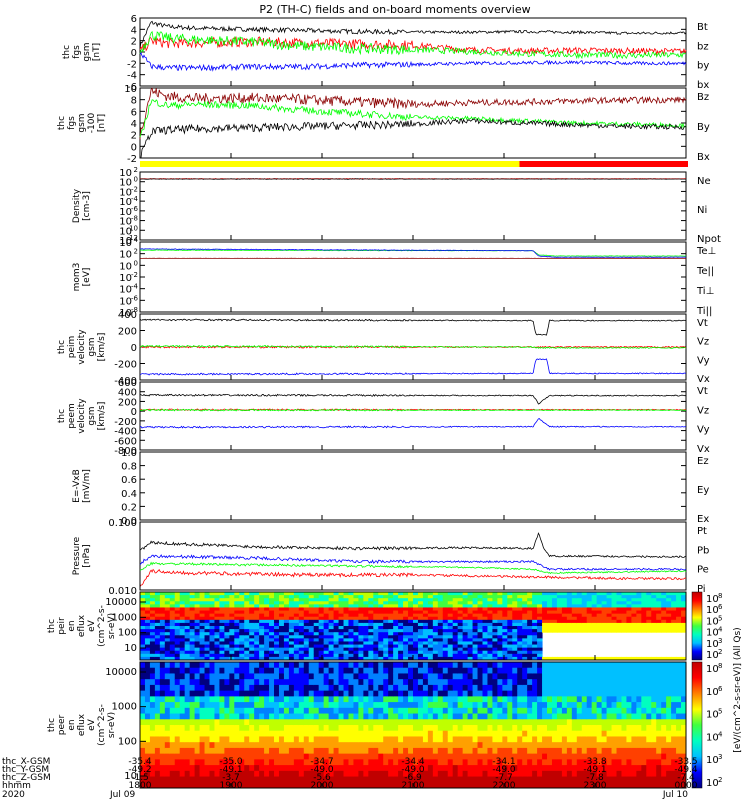  What do you see at coordinates (134, 19) in the screenshot?
I see `ytick-fgs-0: 6` at bounding box center [134, 19].